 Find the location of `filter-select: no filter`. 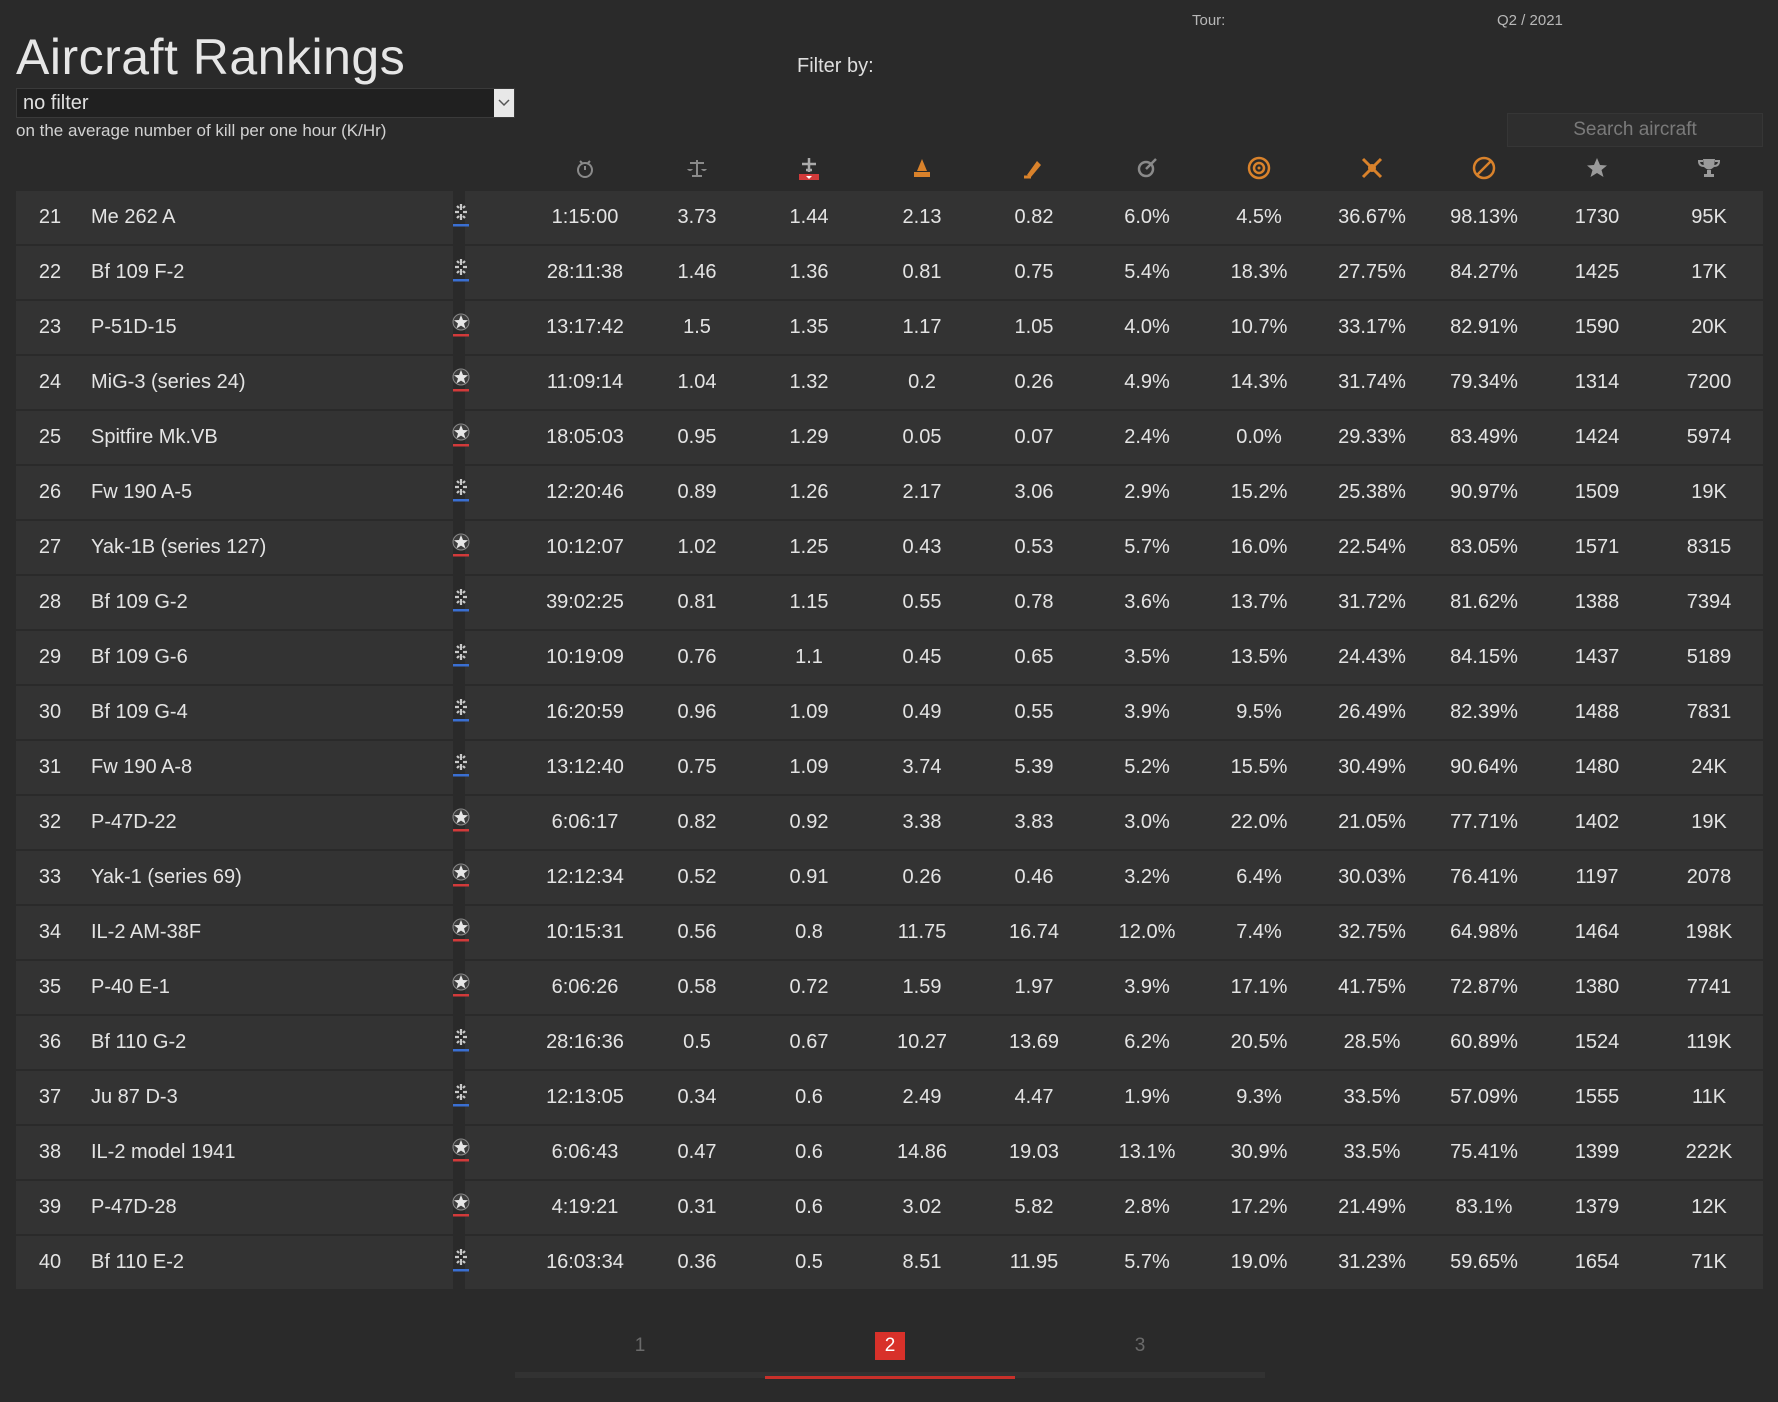

filter-select: no filter is located at coordinates (265, 103).